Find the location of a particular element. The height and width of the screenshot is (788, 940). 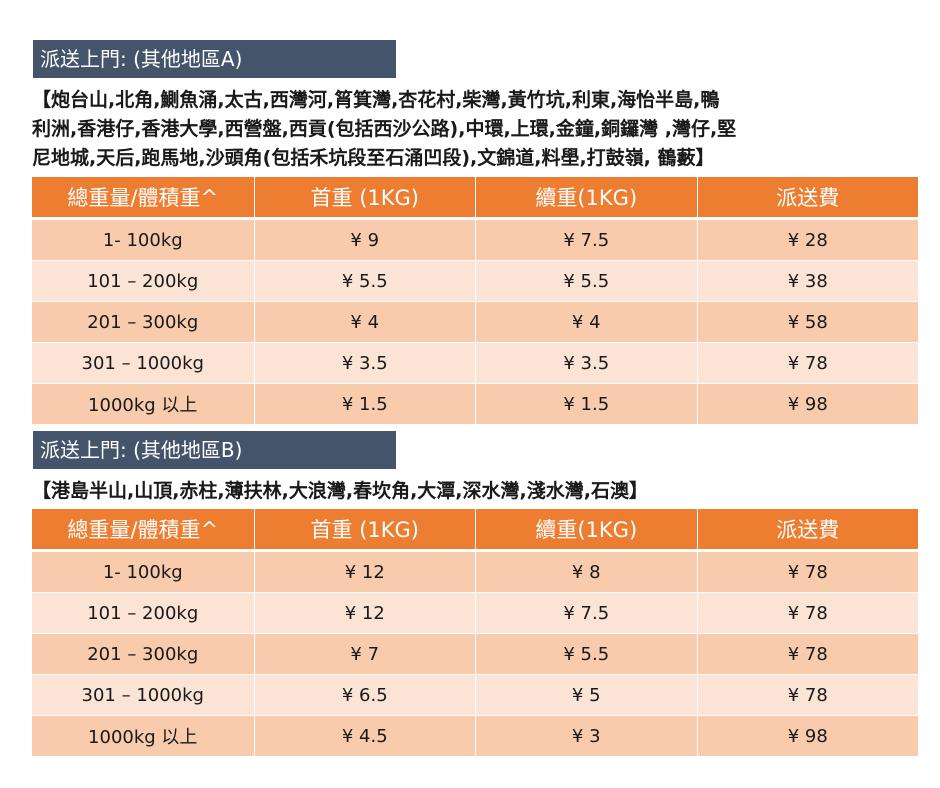

table-row: 201 – 300kg ¥ 4 ¥ 4 ¥ 58 is located at coordinates (475, 322).